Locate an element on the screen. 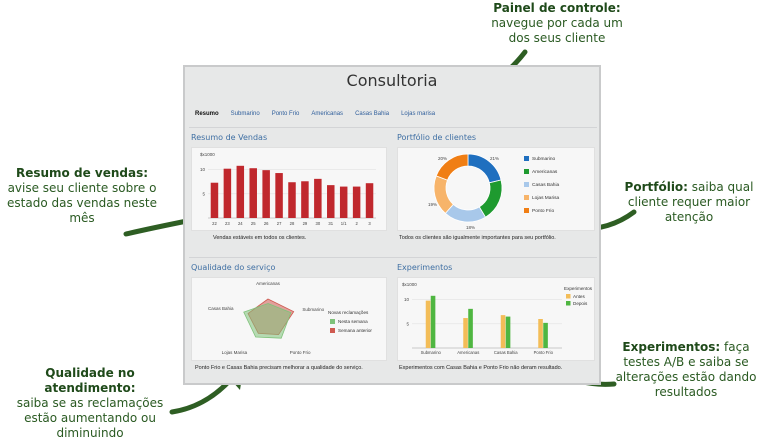  legend-label: Nesta semana is located at coordinates (353, 321).